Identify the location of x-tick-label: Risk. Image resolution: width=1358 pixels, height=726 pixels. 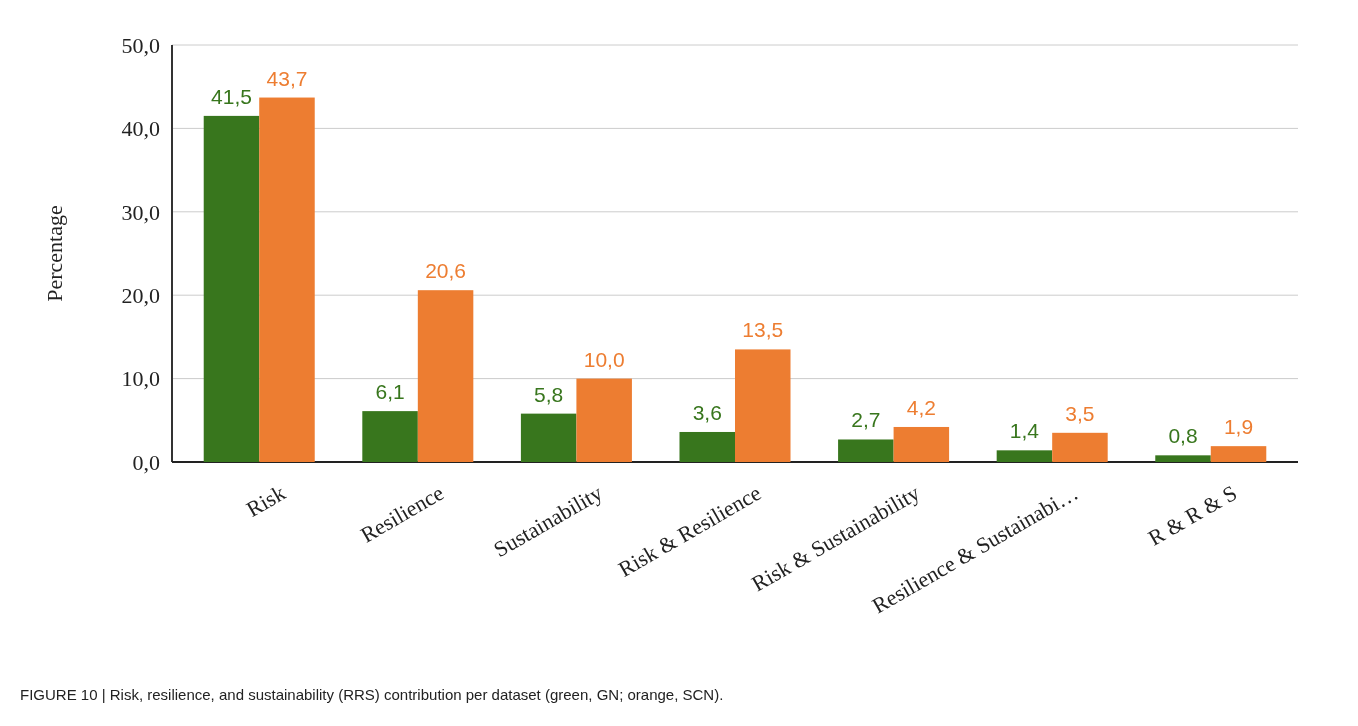
(265, 501).